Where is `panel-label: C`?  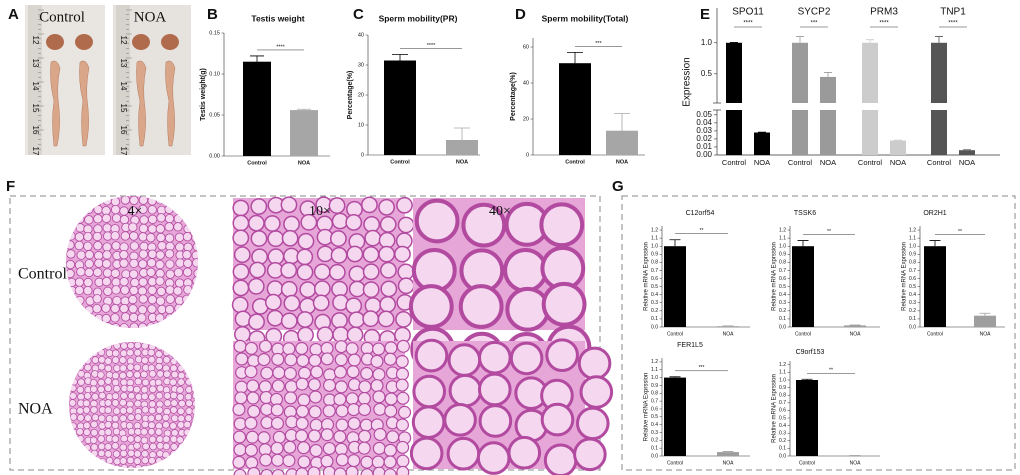 panel-label: C is located at coordinates (358, 14).